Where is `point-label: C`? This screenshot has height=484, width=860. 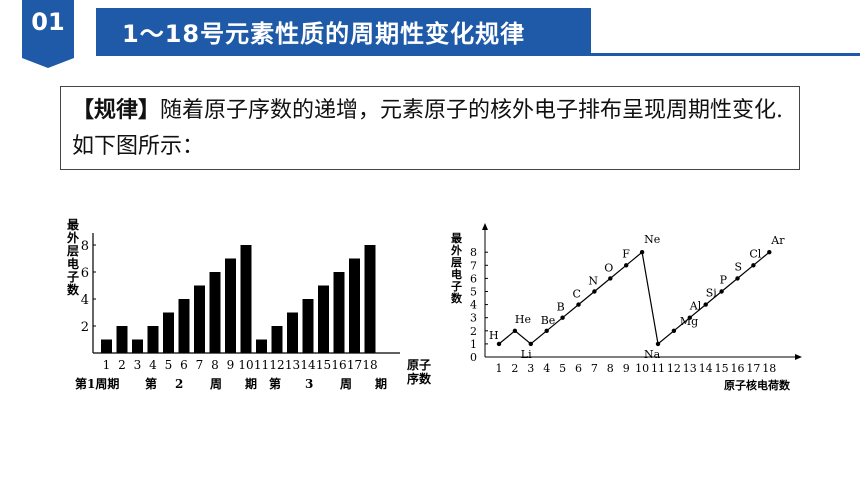 point-label: C is located at coordinates (577, 294).